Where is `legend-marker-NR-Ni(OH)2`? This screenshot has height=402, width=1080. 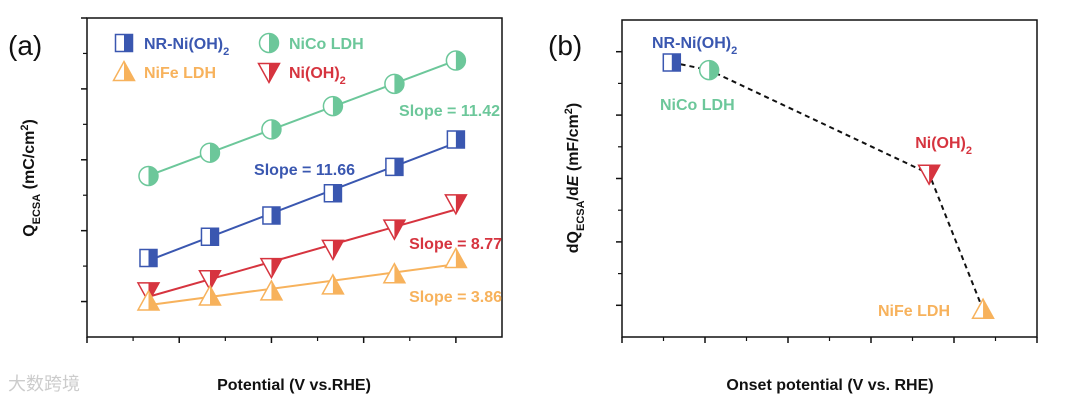
legend-marker-NR-Ni(OH)2 is located at coordinates (124, 43).